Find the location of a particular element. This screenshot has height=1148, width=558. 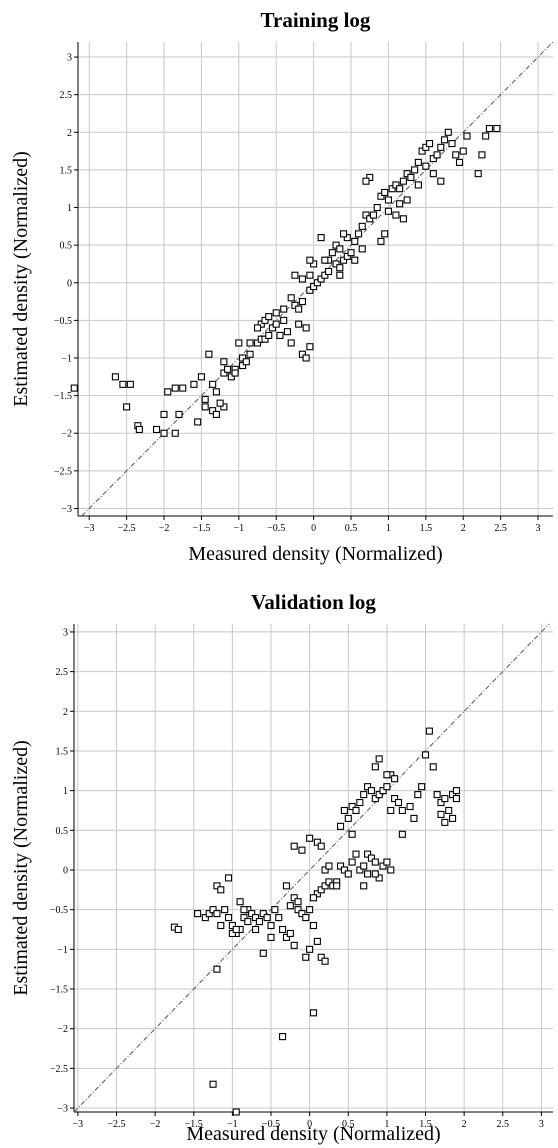

y-tick-label: −2.5 is located at coordinates (59, 1069).